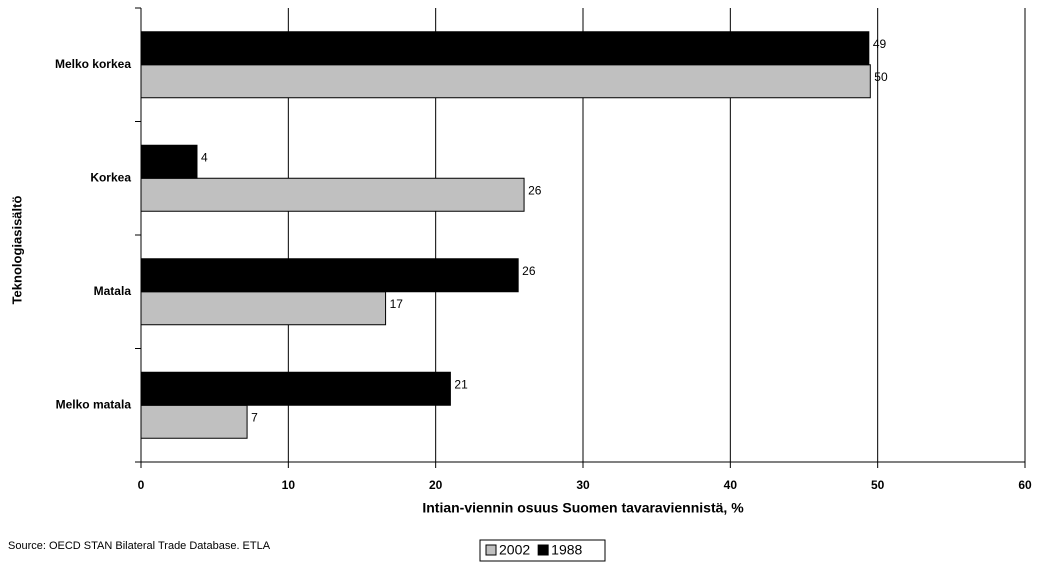 The width and height of the screenshot is (1037, 563). What do you see at coordinates (436, 485) in the screenshot?
I see `x-tick-label: 20` at bounding box center [436, 485].